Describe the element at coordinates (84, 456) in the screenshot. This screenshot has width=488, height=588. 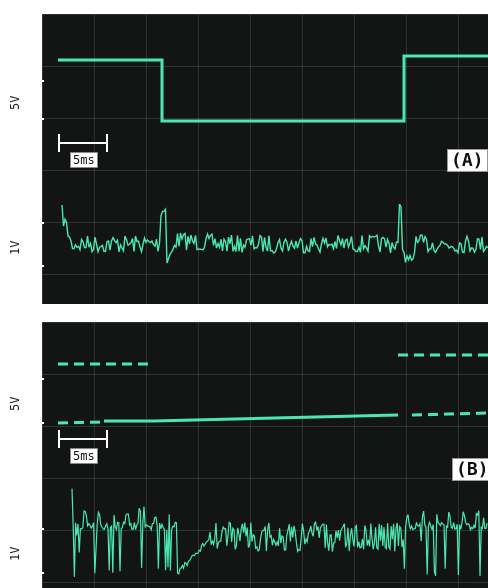
I see `time-scale-label-b: 5ms` at that location.